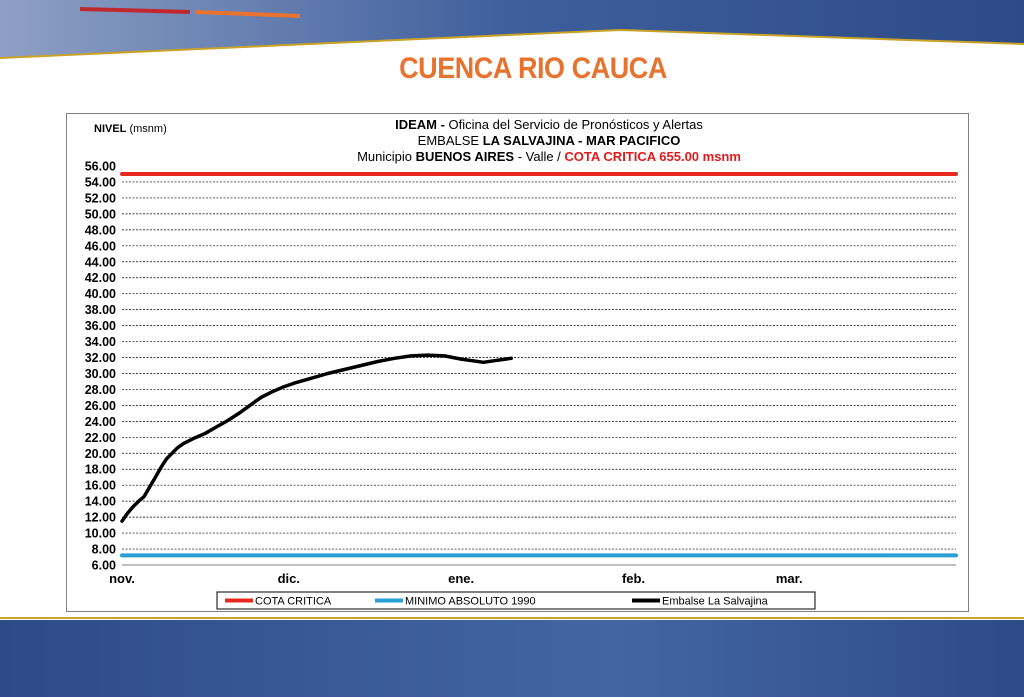 The image size is (1024, 697). I want to click on y-tick-label: 14.00, so click(100, 502).